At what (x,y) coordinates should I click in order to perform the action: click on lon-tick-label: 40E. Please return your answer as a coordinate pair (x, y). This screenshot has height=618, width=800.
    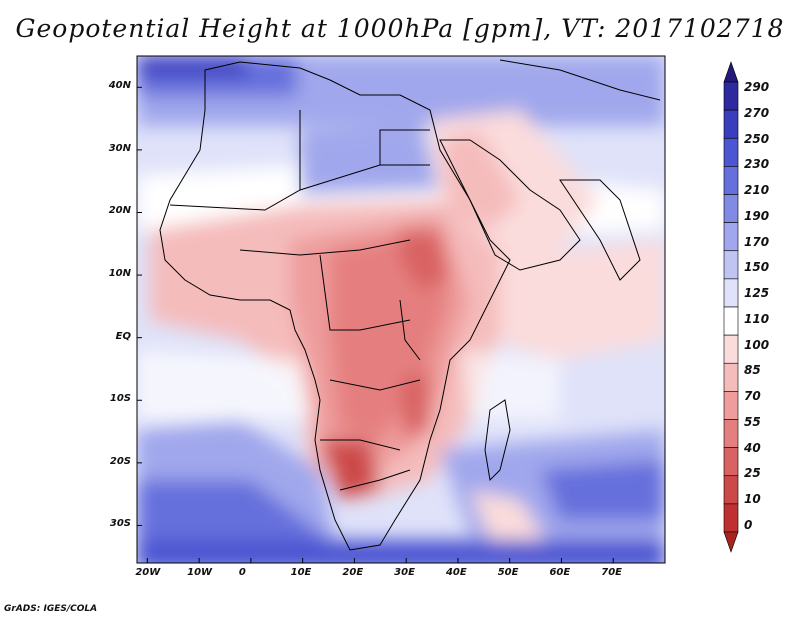
    Looking at the image, I should click on (456, 572).